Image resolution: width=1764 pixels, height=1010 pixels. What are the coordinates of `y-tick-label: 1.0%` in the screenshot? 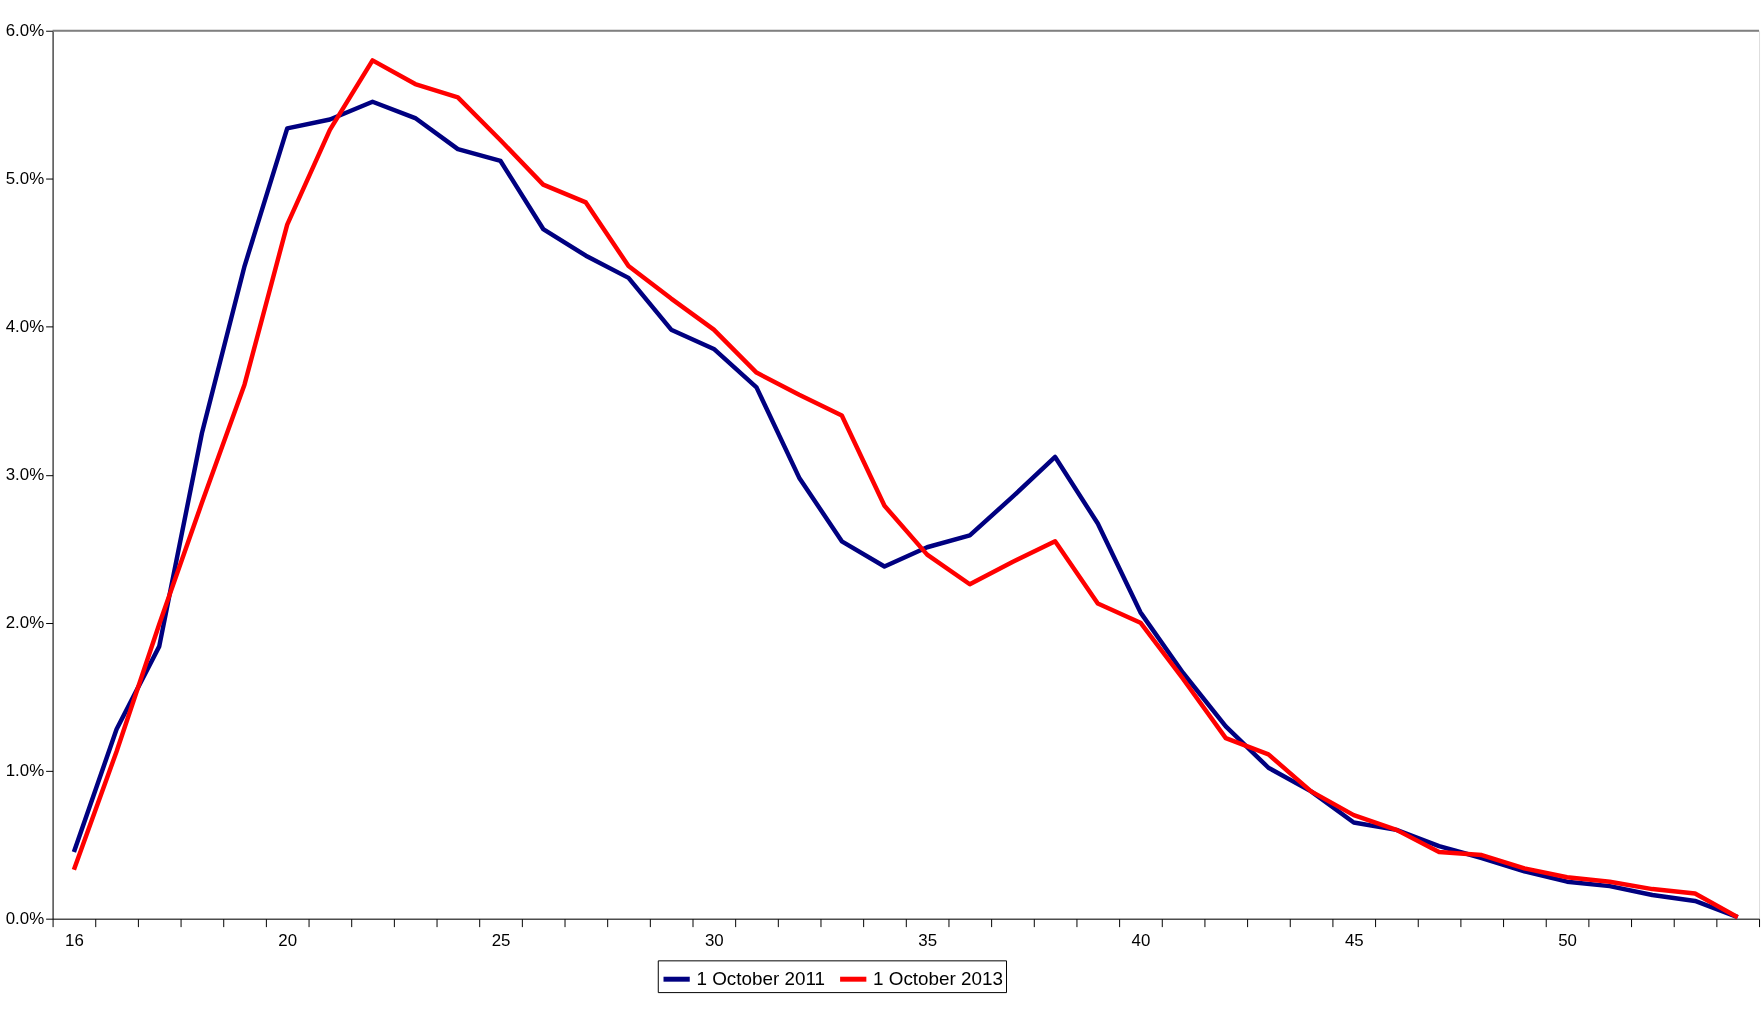 It's located at (25, 771).